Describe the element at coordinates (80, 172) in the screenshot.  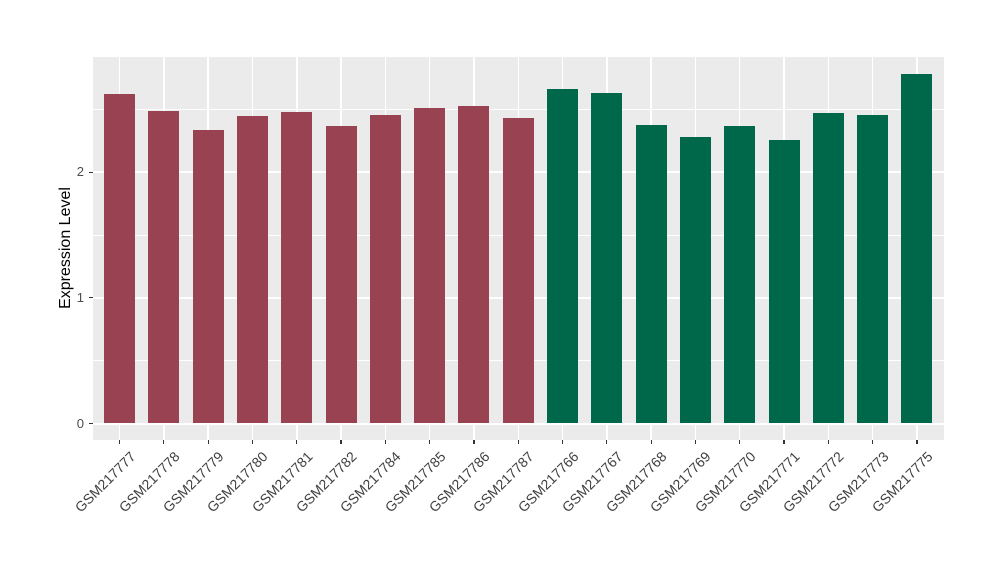
I see `y-tick-label: 2` at that location.